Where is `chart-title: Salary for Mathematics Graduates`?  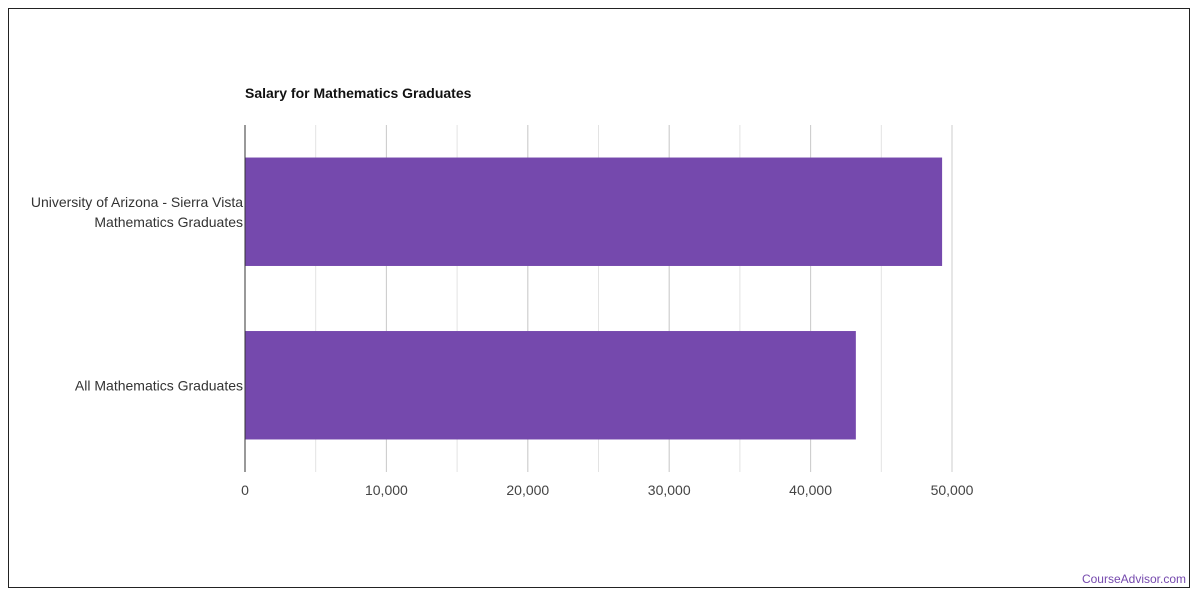 chart-title: Salary for Mathematics Graduates is located at coordinates (358, 93).